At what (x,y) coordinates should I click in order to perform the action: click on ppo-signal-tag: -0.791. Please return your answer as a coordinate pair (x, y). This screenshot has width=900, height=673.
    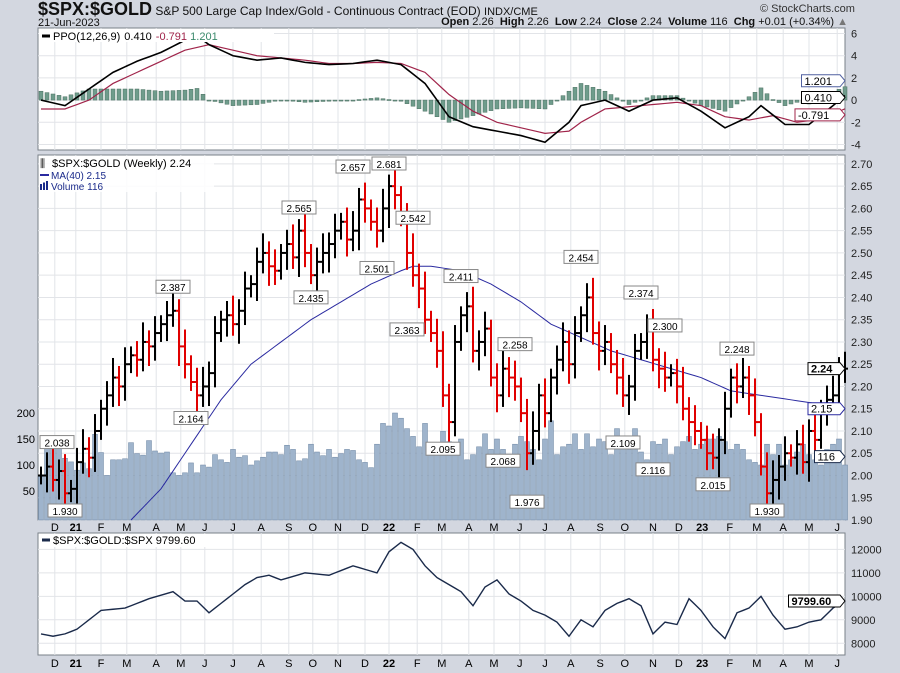
    Looking at the image, I should click on (813, 116).